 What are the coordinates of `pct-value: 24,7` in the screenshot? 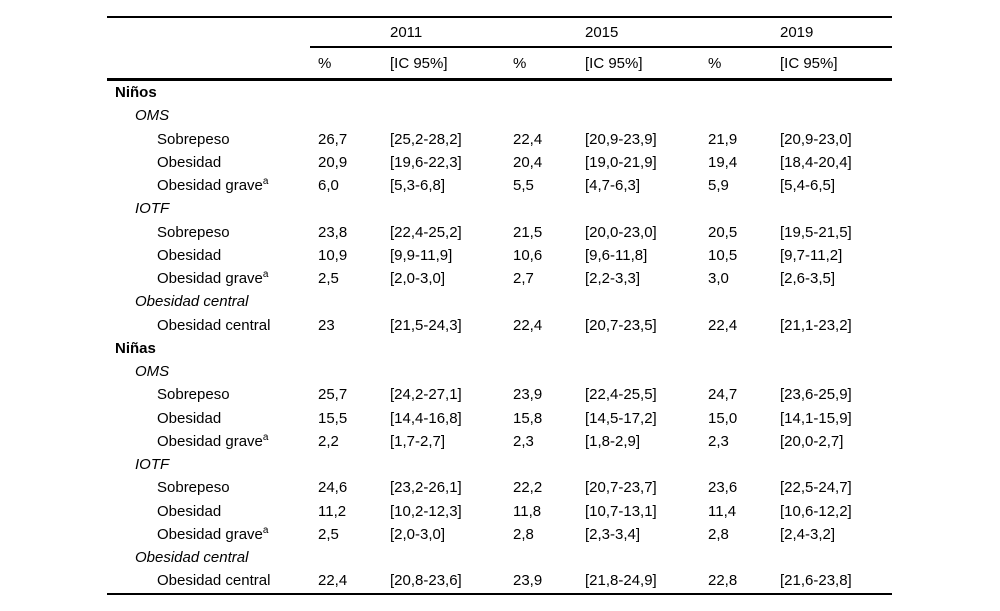 It's located at (723, 395).